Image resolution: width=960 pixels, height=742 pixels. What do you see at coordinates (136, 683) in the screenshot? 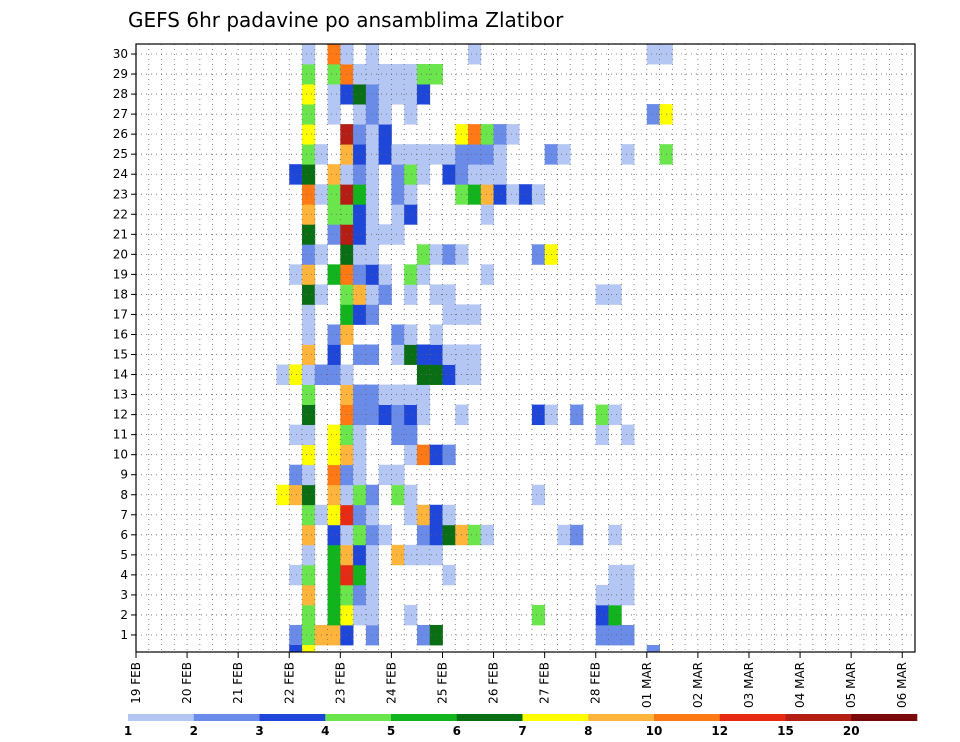
I see `x-tick-label: 19 FEB` at bounding box center [136, 683].